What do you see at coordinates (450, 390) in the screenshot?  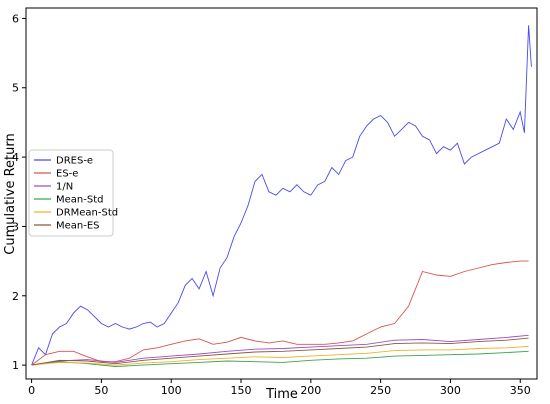 I see `x-tick-label: 300` at bounding box center [450, 390].